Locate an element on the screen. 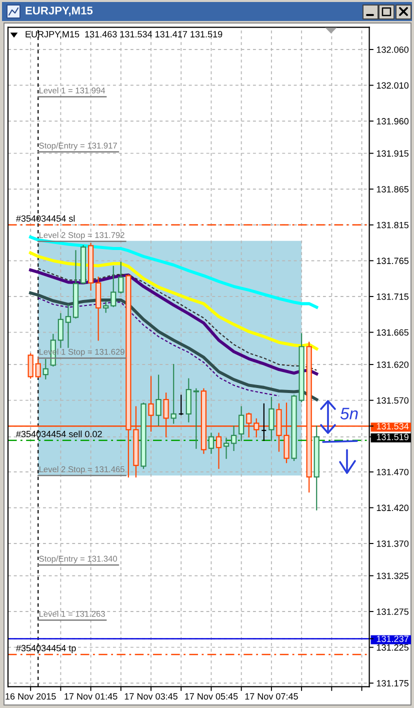 The height and width of the screenshot is (708, 414). ref-line-label: #354034454 sell 0.02 is located at coordinates (59, 434).